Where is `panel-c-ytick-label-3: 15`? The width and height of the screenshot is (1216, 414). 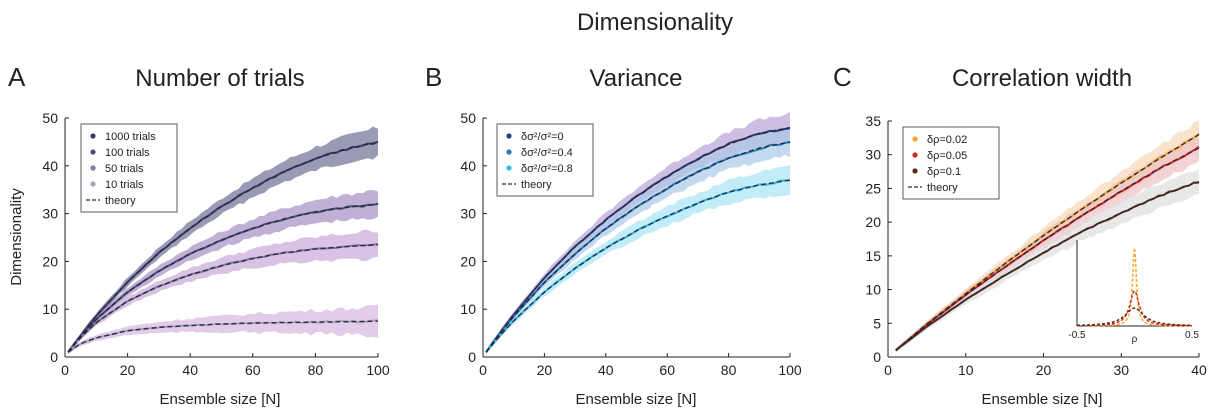
panel-c-ytick-label-3: 15 is located at coordinates (873, 256).